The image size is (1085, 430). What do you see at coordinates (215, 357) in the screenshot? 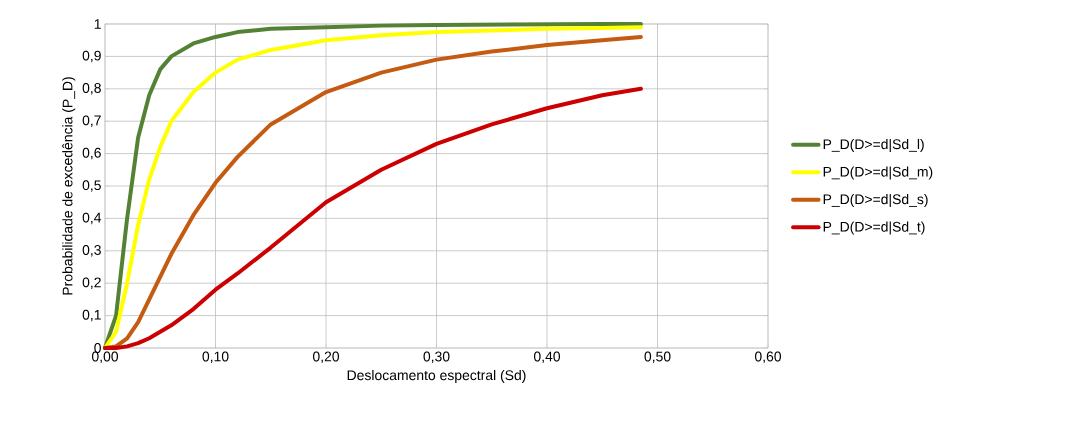
I see `x-tick-label: 0,10` at bounding box center [215, 357].